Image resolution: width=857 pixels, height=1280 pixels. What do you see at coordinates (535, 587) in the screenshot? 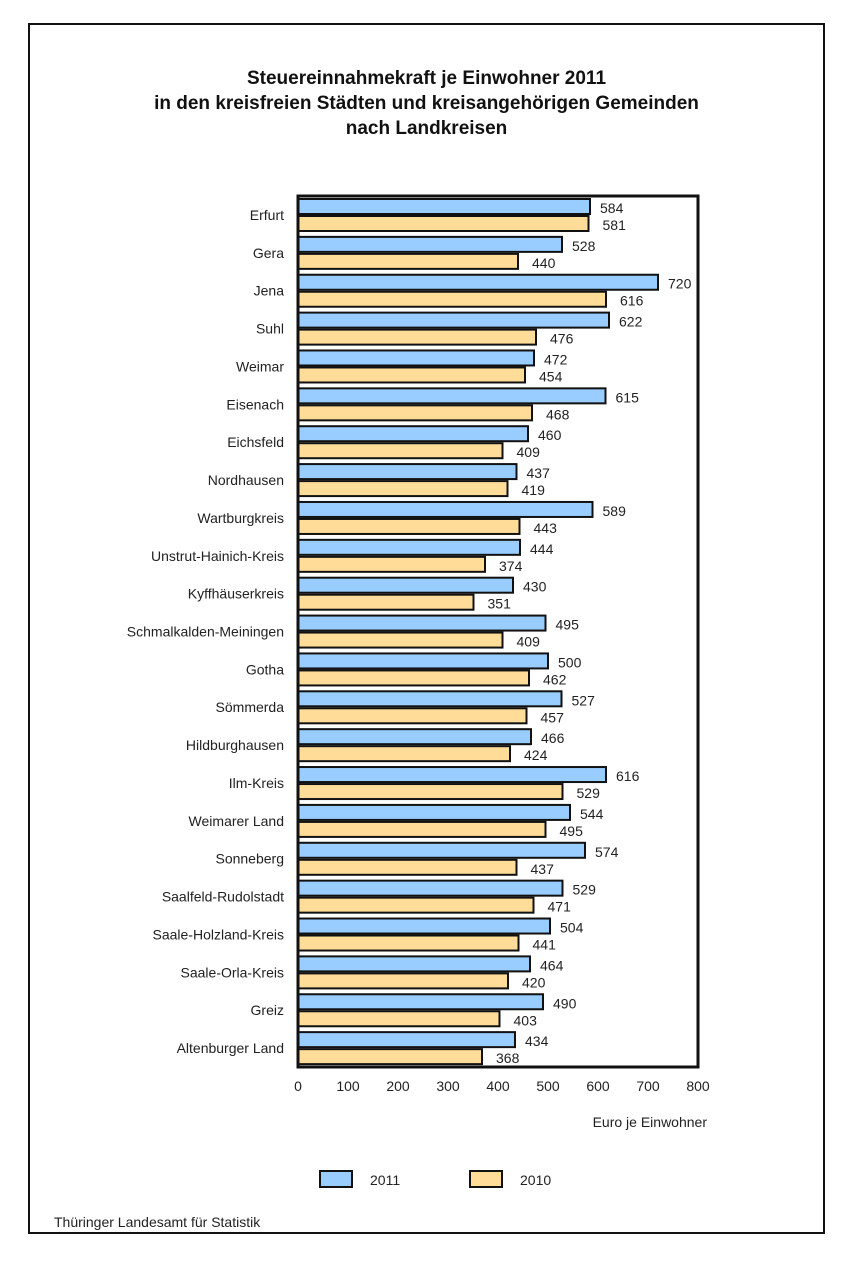
I see `value-label-2011: 430` at bounding box center [535, 587].